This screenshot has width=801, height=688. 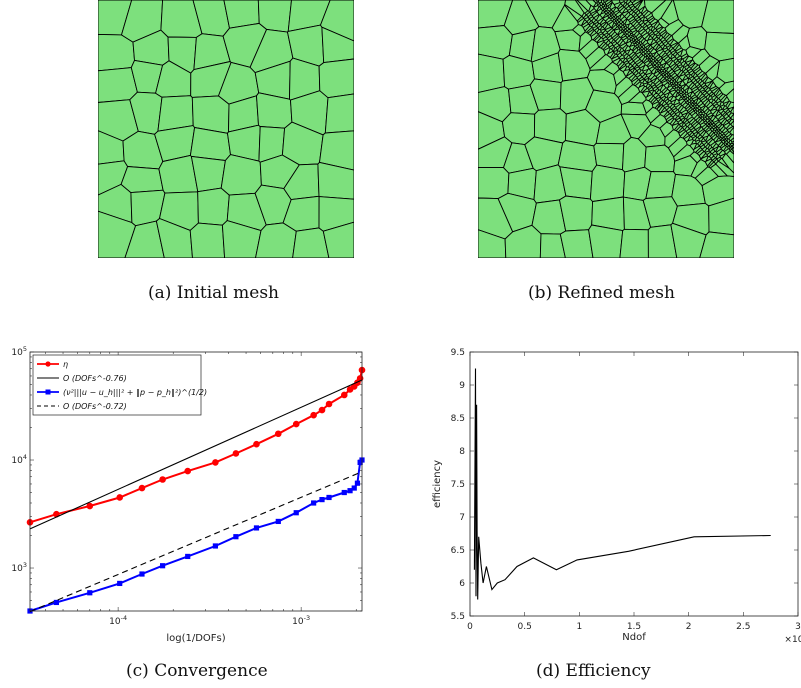 I want to click on x-tick-label: 3, so click(x=798, y=627).